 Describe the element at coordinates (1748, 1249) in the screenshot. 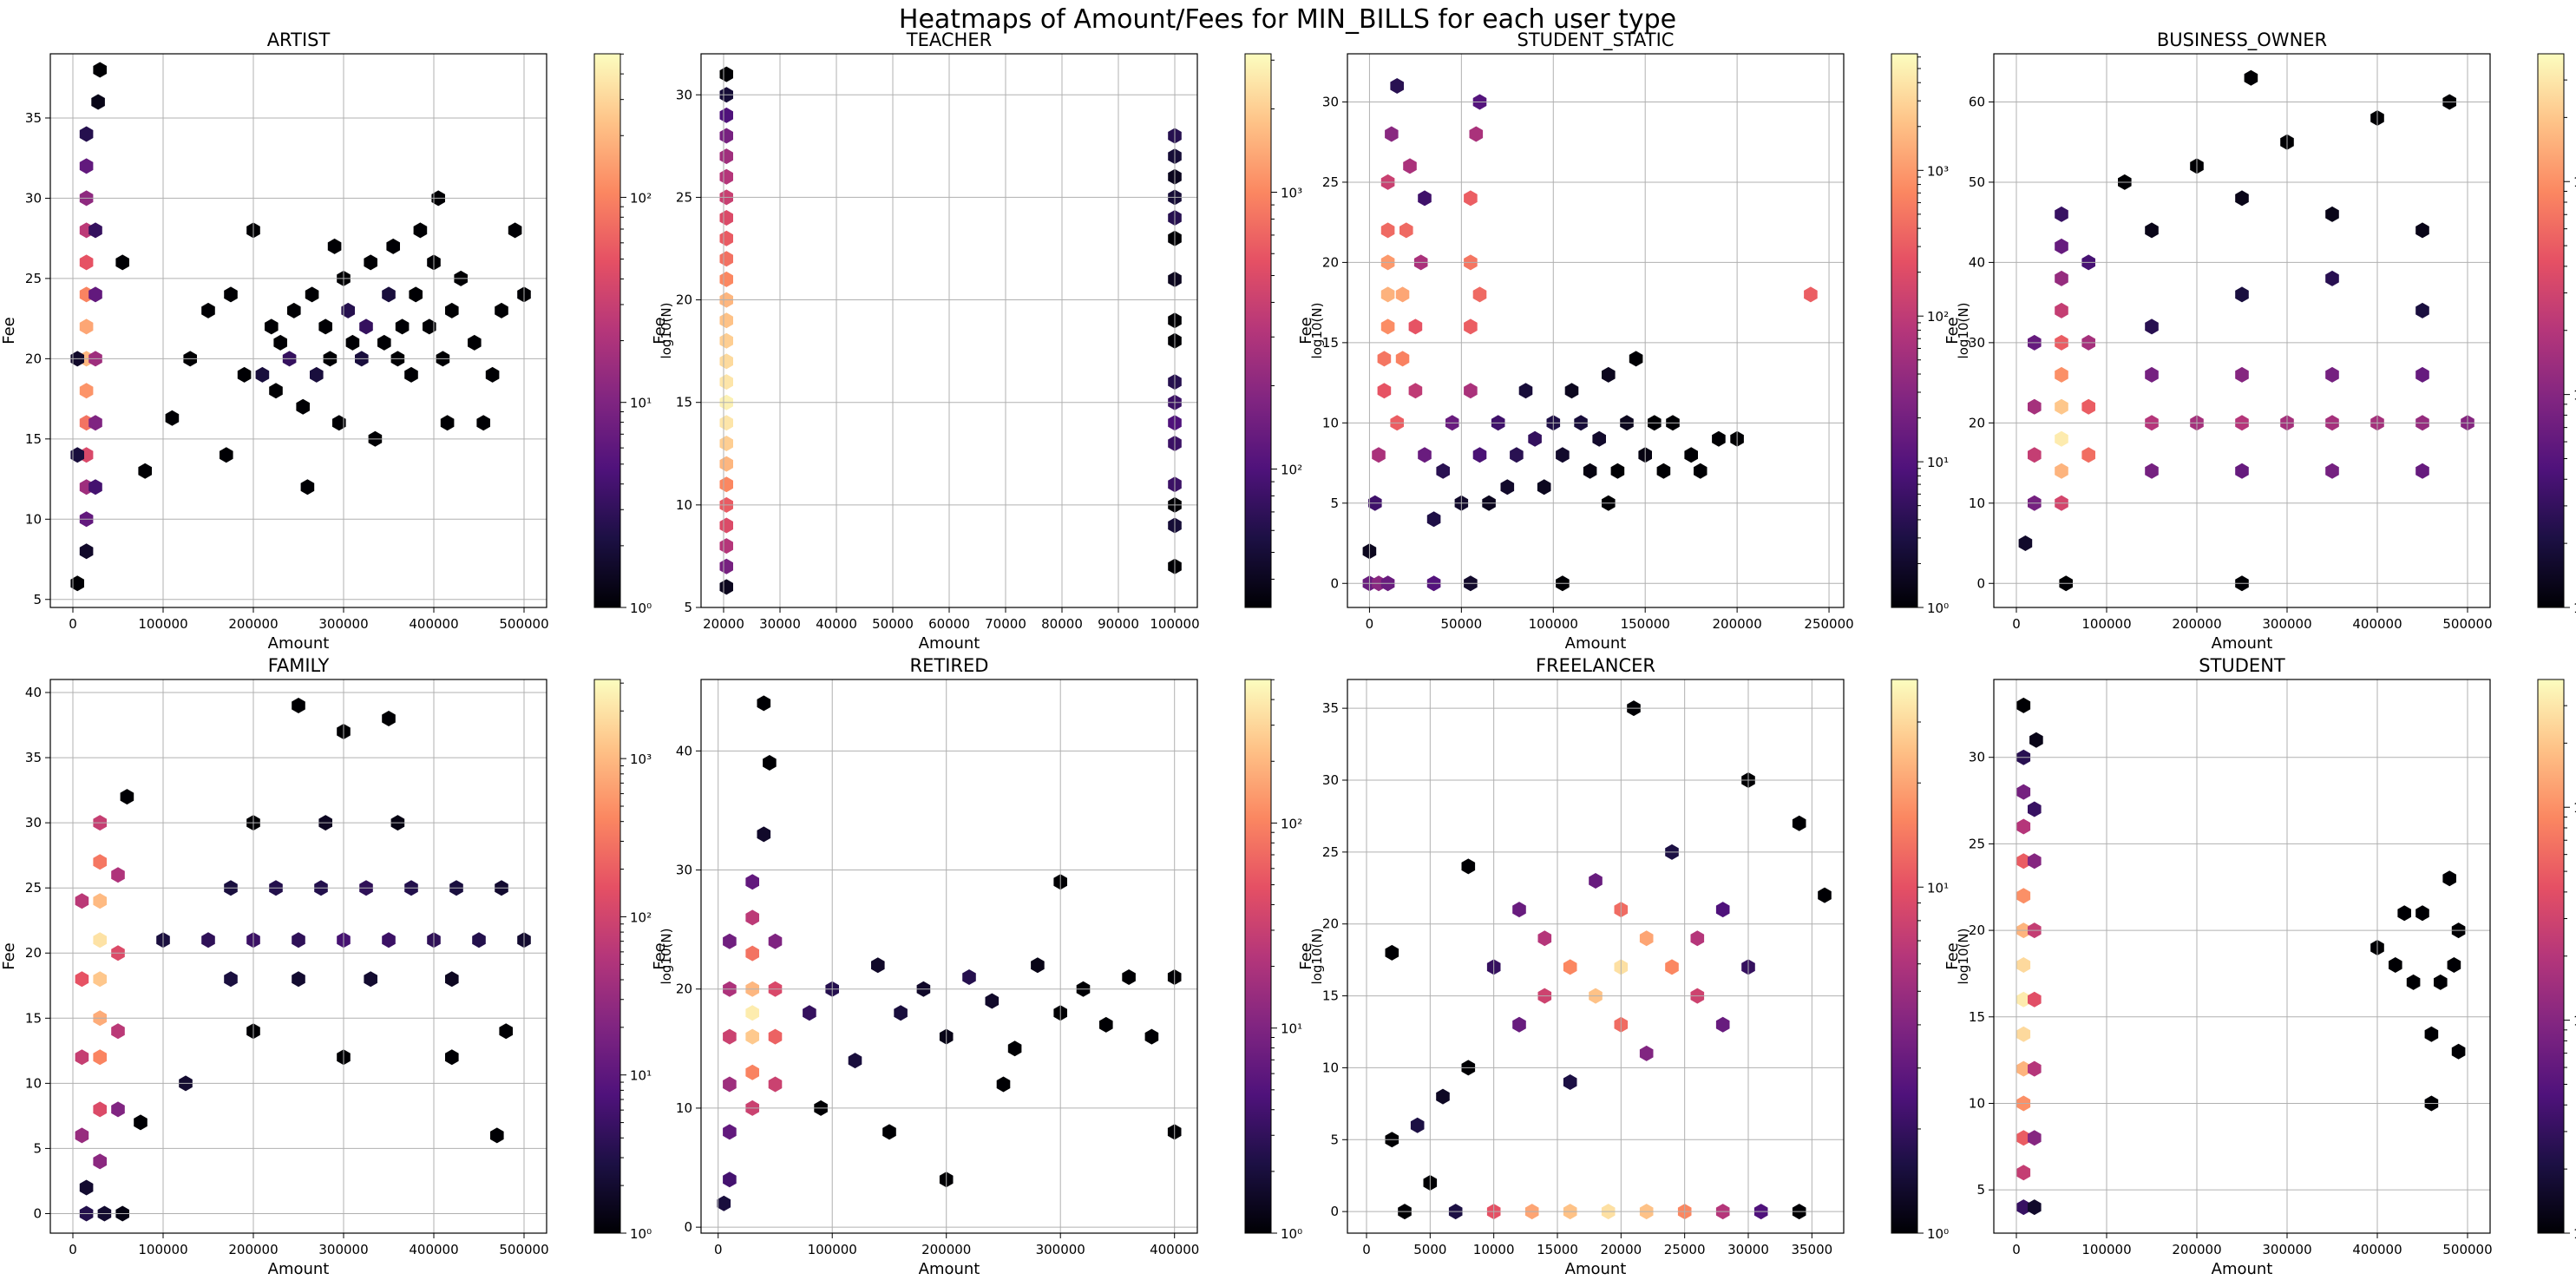

I see `x-tick-label: 30000` at that location.